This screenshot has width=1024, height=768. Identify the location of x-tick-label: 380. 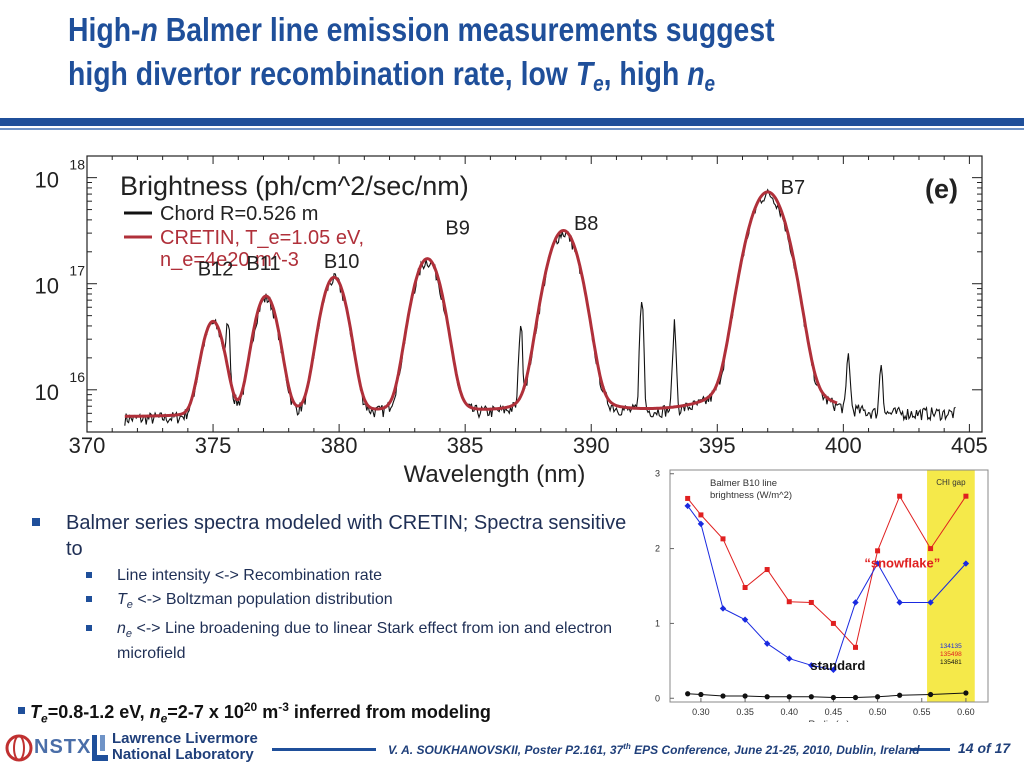
(339, 445).